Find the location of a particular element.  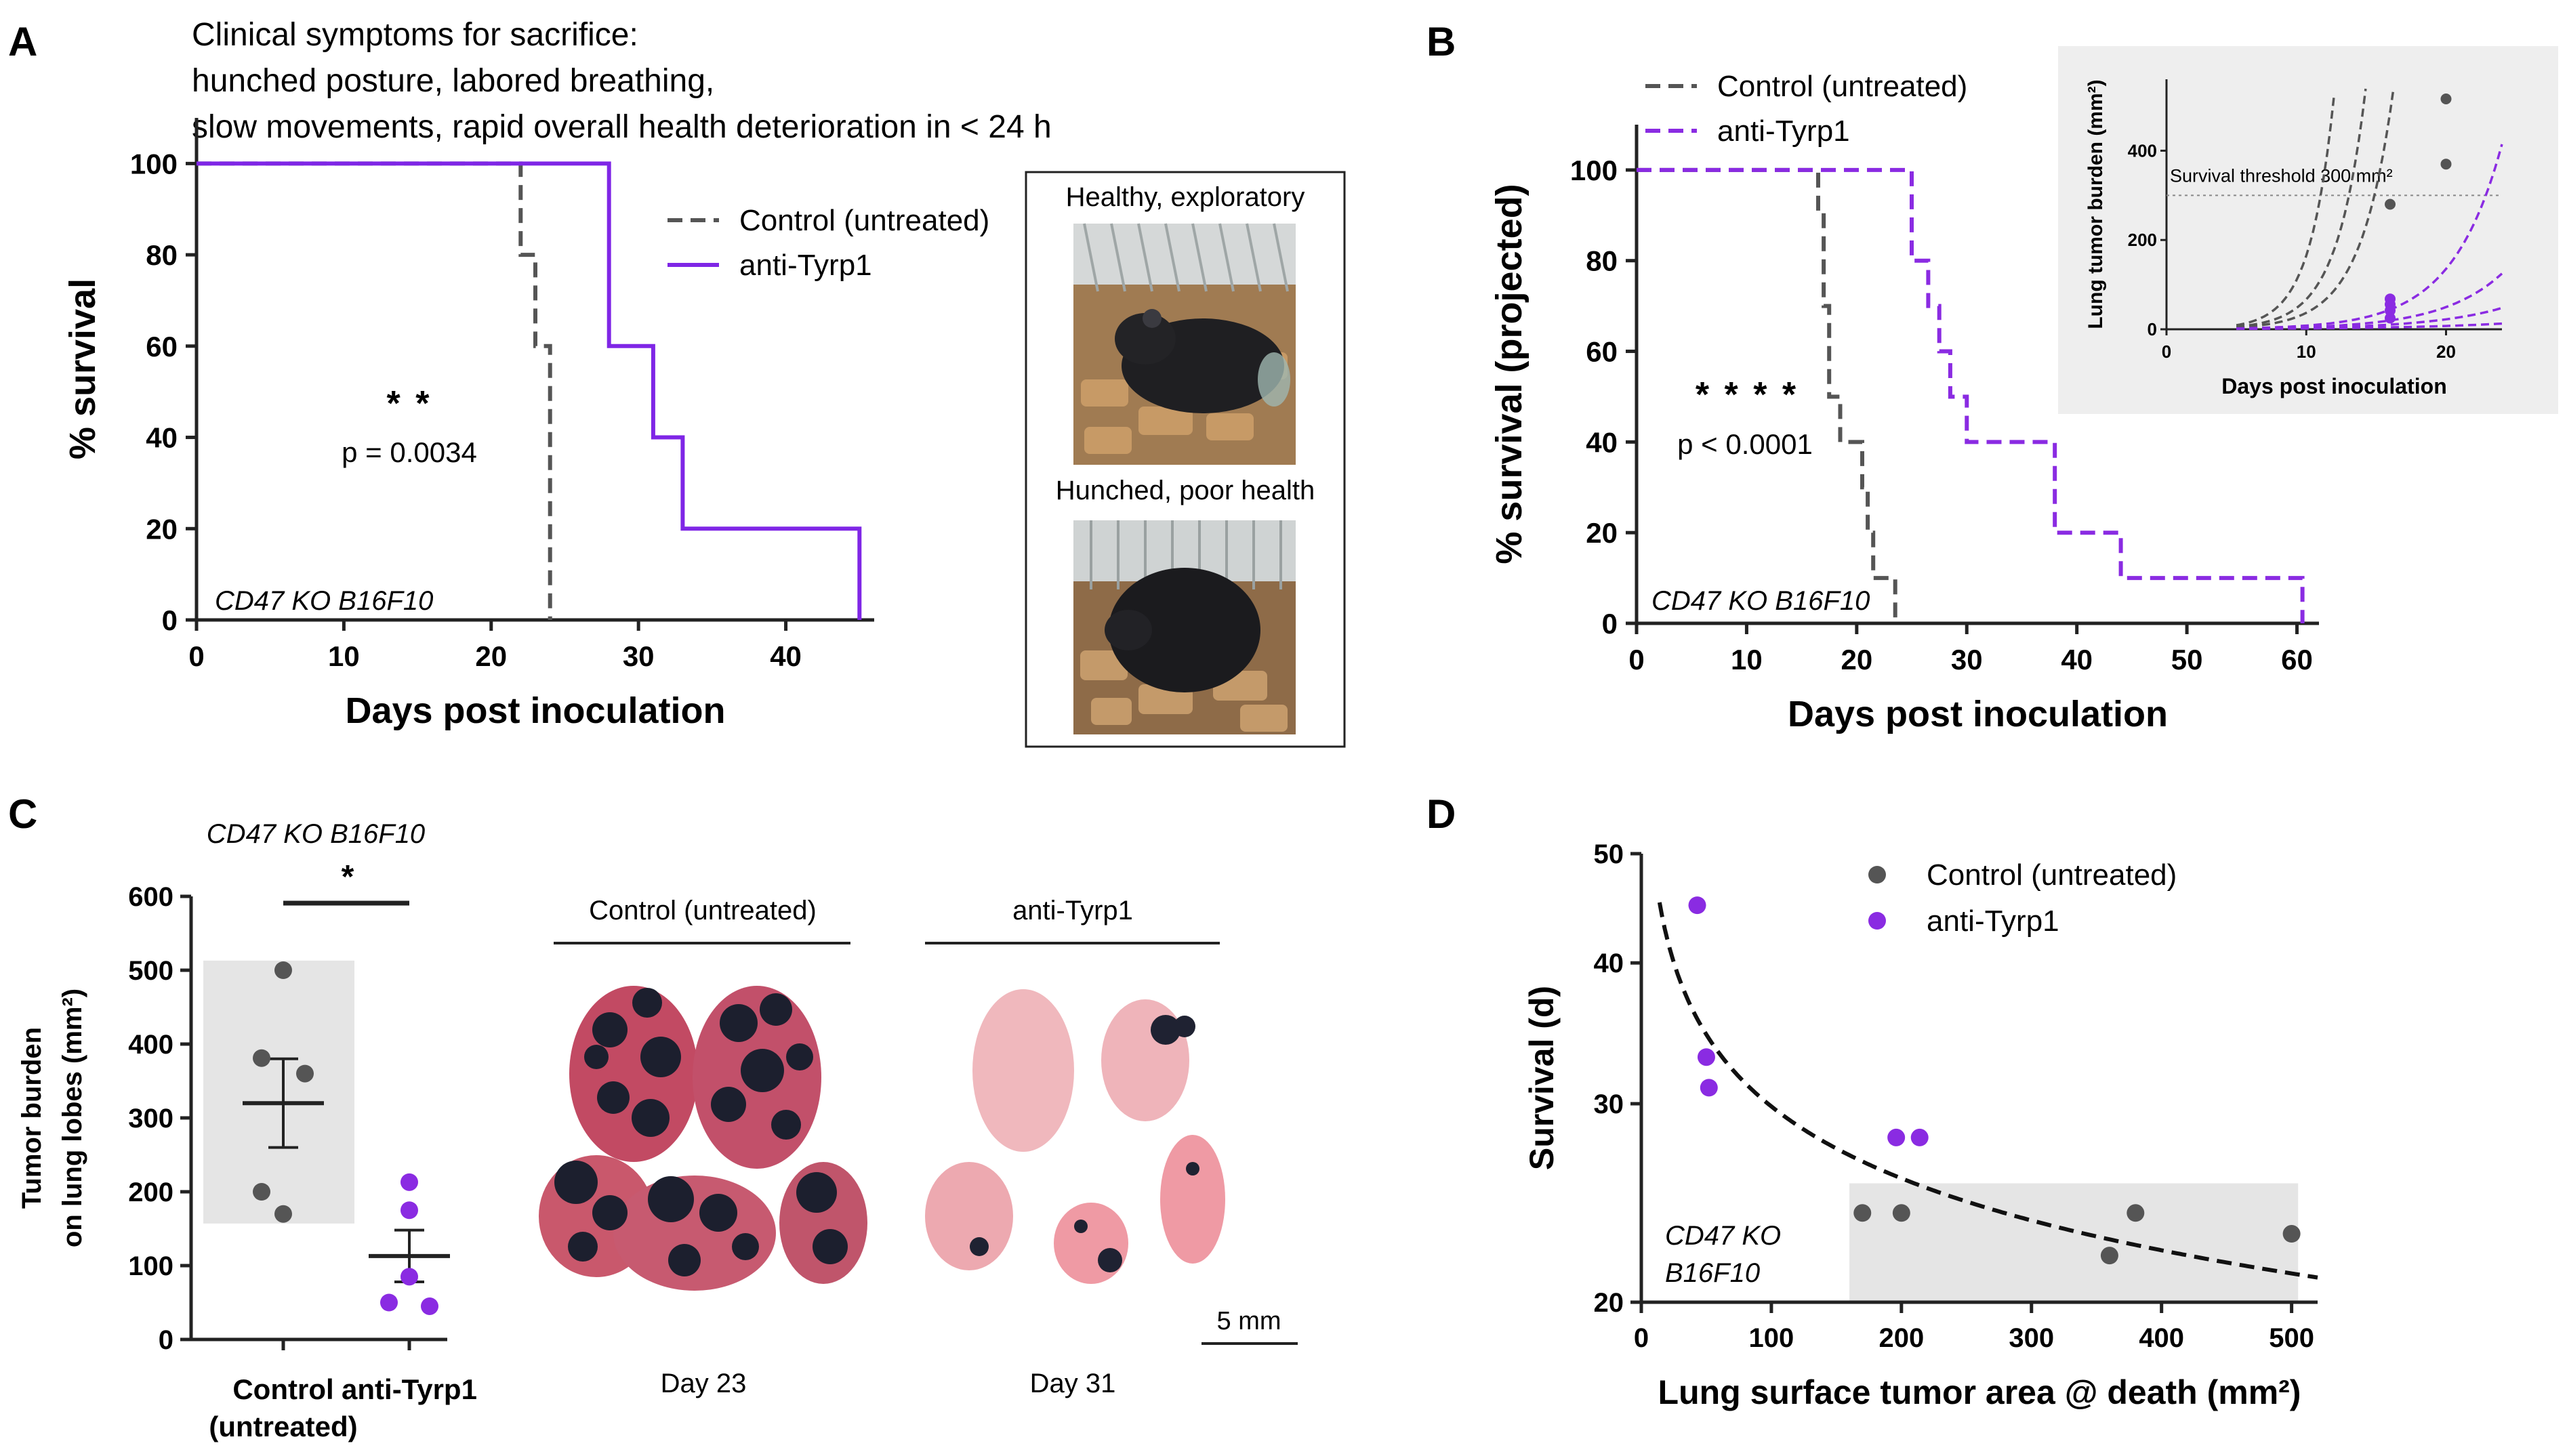

y-tick-label: 200 is located at coordinates (150, 1192).